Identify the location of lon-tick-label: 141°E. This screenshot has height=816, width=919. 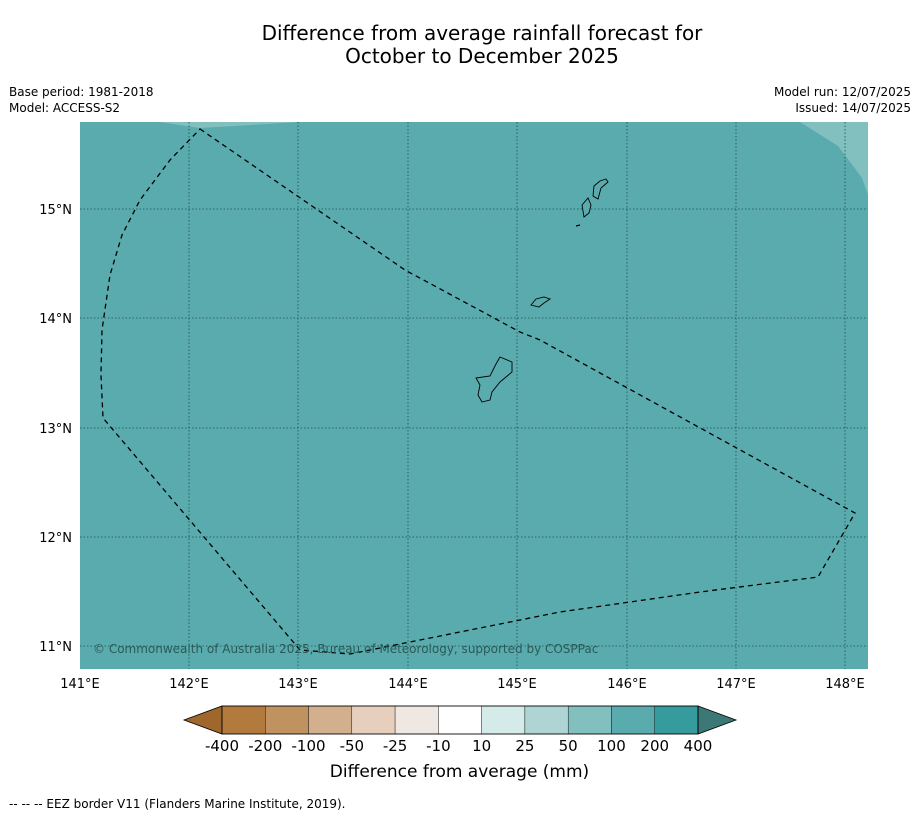
(80, 684).